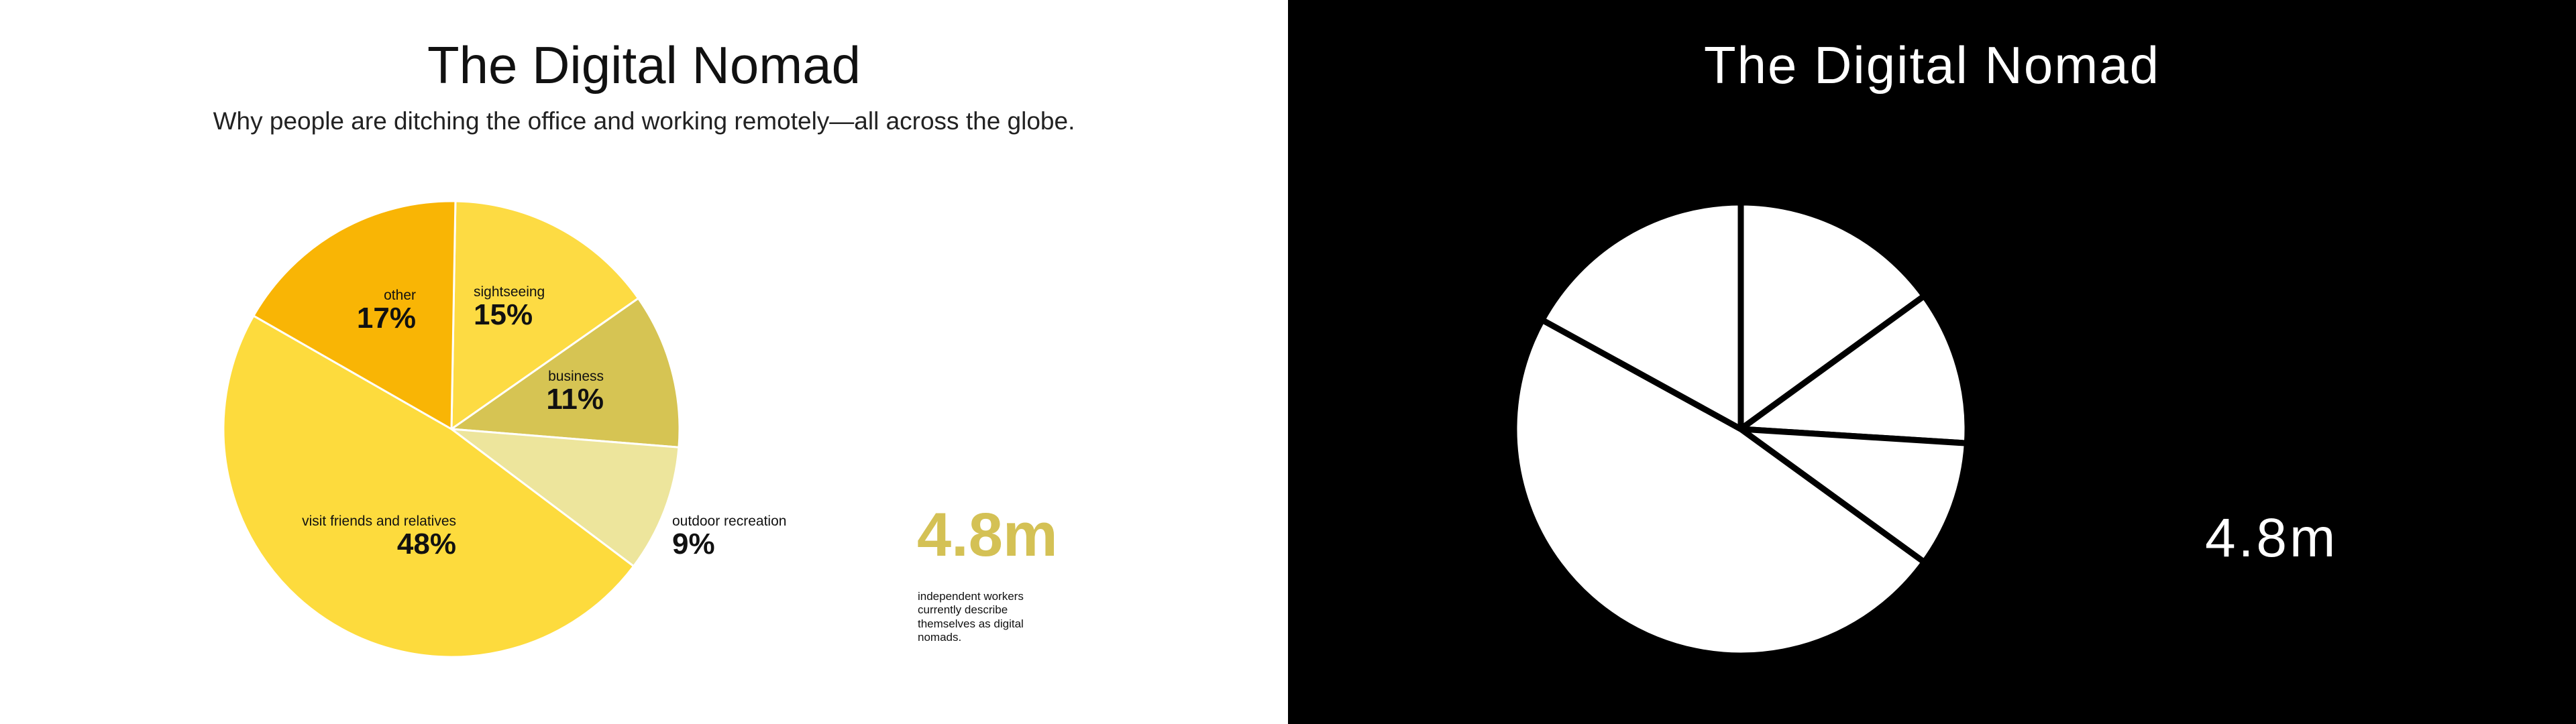  I want to click on mask-stat-value: 4.8m, so click(2272, 537).